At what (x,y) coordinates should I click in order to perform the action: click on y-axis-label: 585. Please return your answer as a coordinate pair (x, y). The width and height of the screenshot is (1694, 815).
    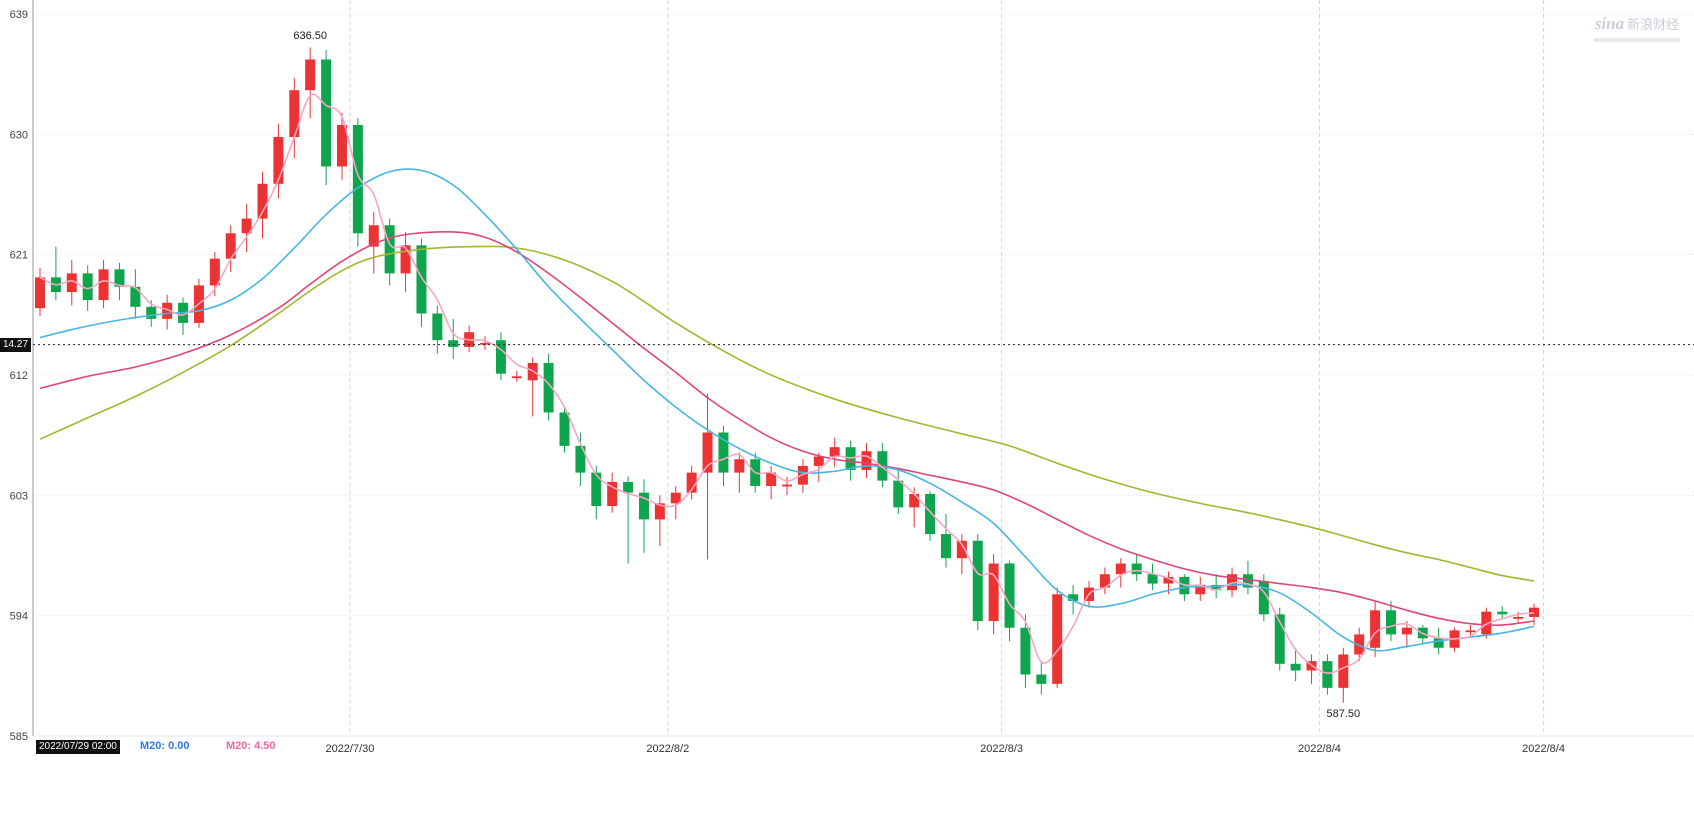
    Looking at the image, I should click on (19, 737).